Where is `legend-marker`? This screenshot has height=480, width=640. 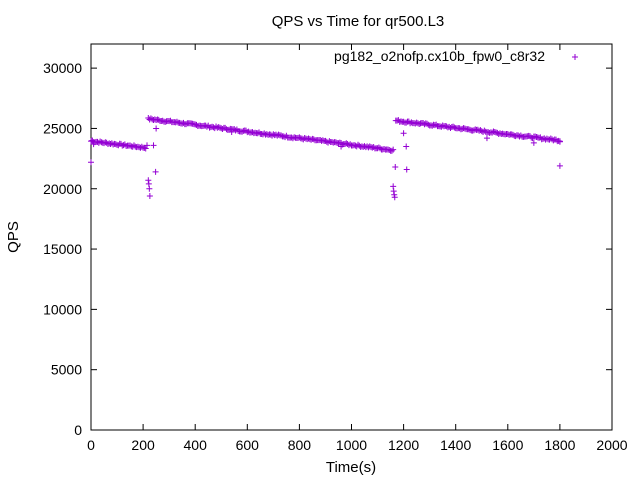
legend-marker is located at coordinates (575, 57).